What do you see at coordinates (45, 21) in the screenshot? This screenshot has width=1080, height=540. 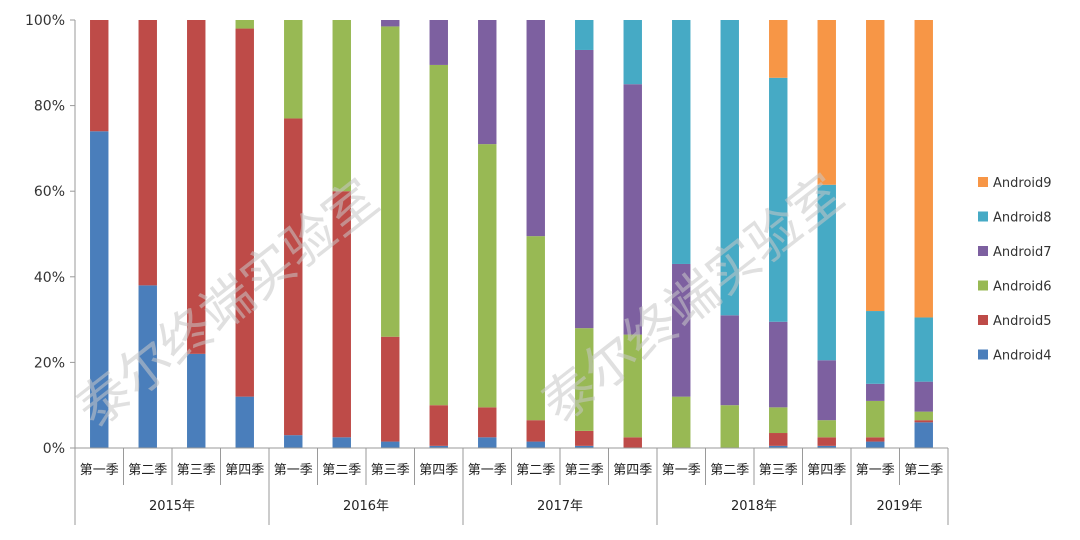 I see `y-tick-label: 100%` at bounding box center [45, 21].